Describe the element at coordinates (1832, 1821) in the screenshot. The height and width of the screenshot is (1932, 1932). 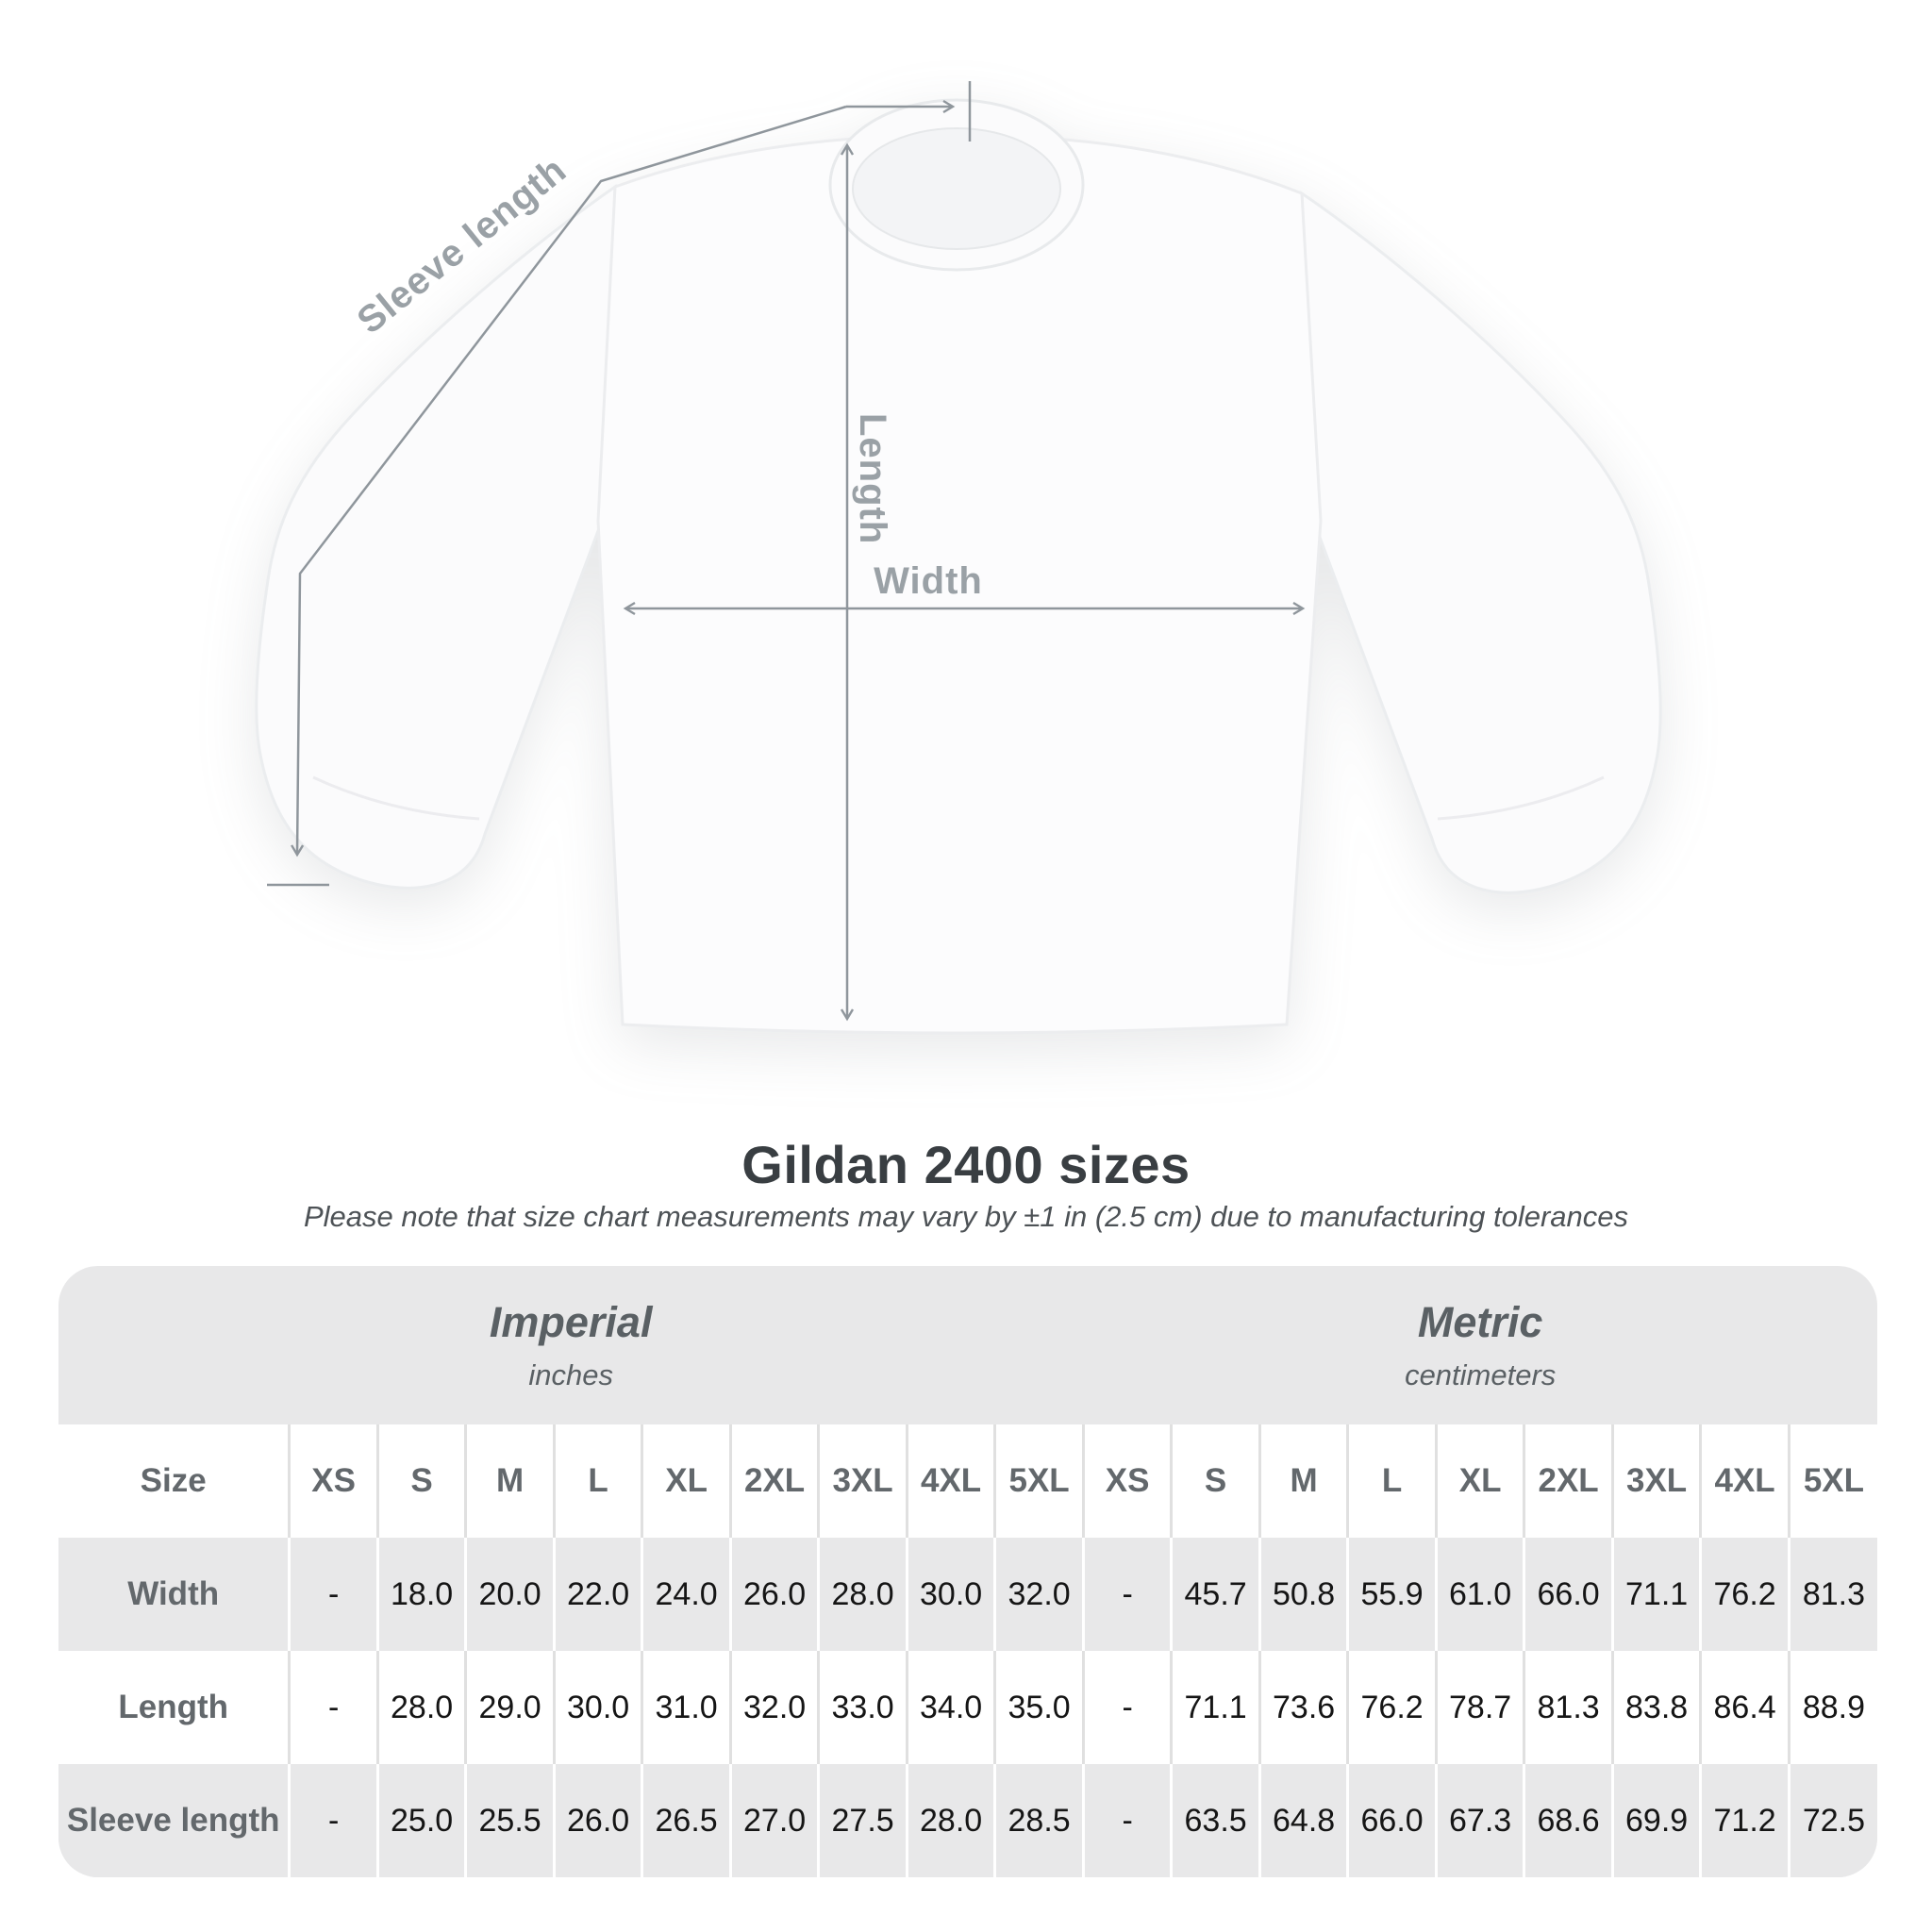
I see `value-cell: 72.5` at that location.